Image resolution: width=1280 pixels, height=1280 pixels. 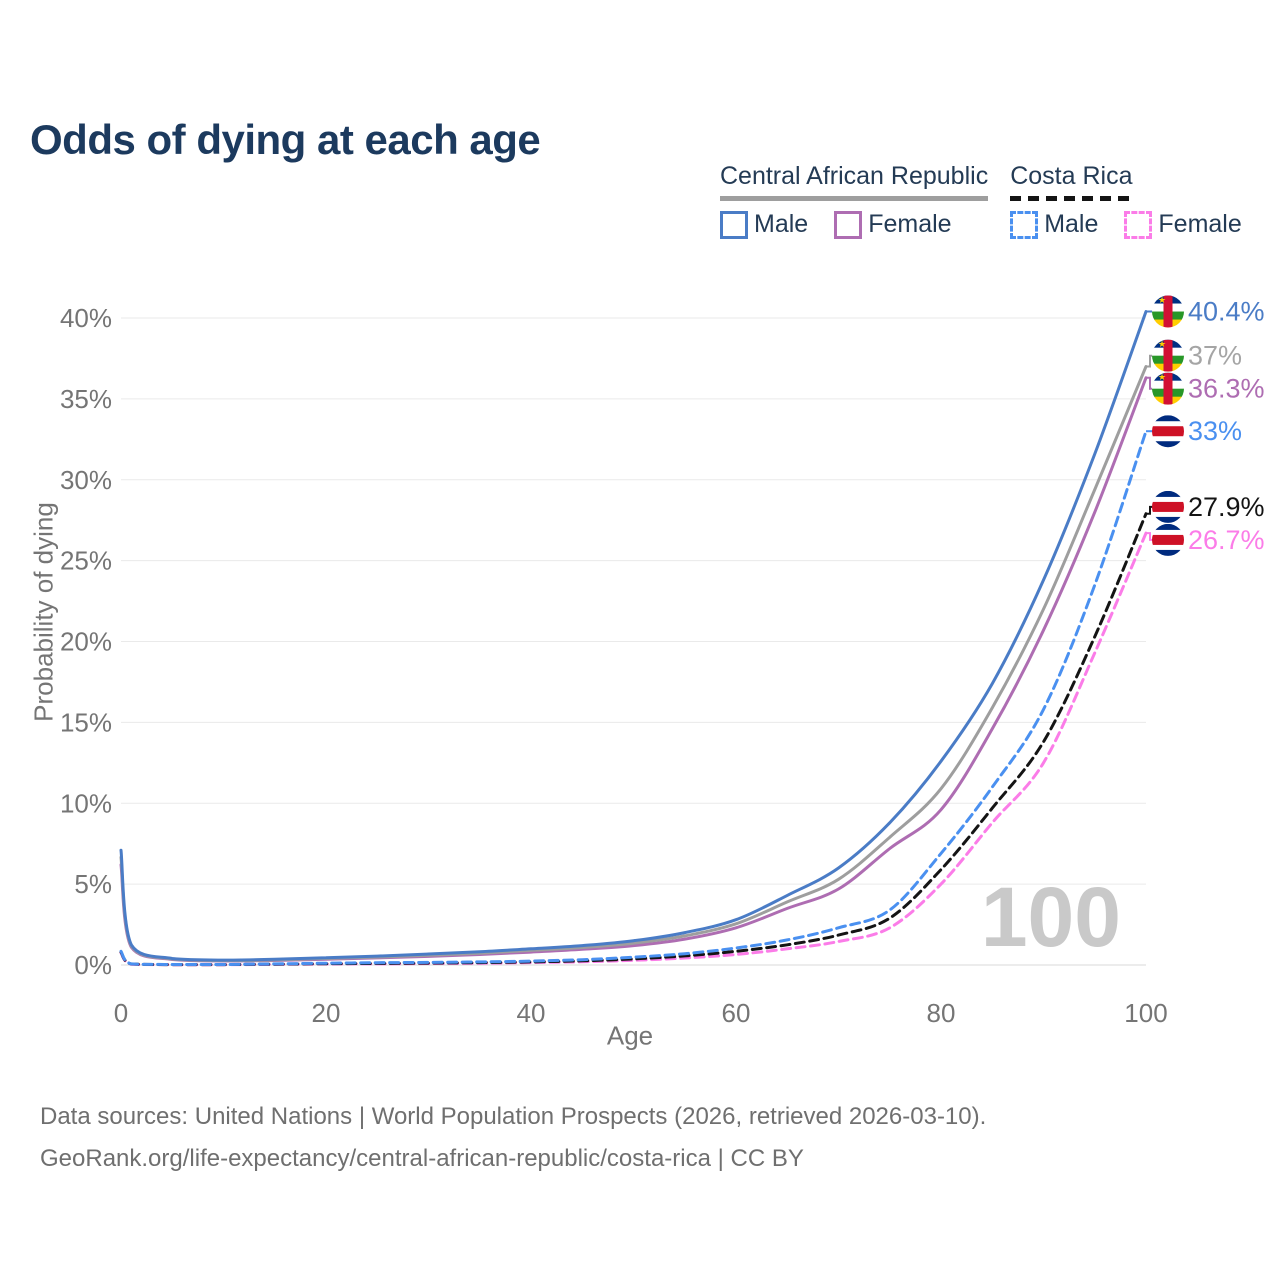 What do you see at coordinates (1226, 389) in the screenshot?
I see `end-value-label-caf-female: 36.3%` at bounding box center [1226, 389].